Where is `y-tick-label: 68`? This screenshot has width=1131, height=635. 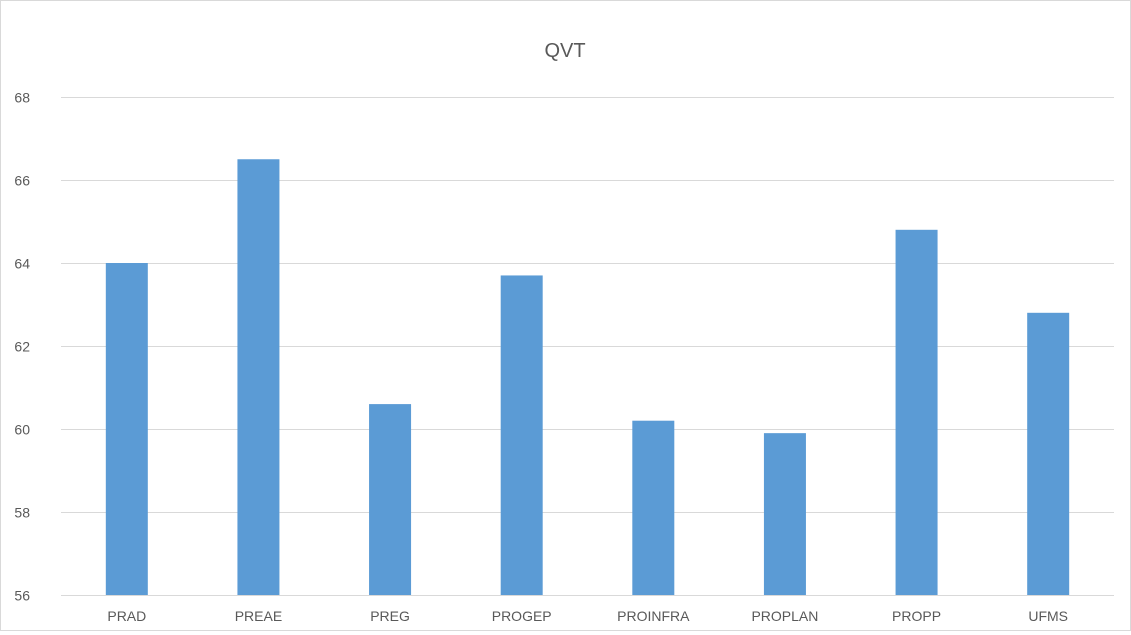
y-tick-label: 68 is located at coordinates (22, 98).